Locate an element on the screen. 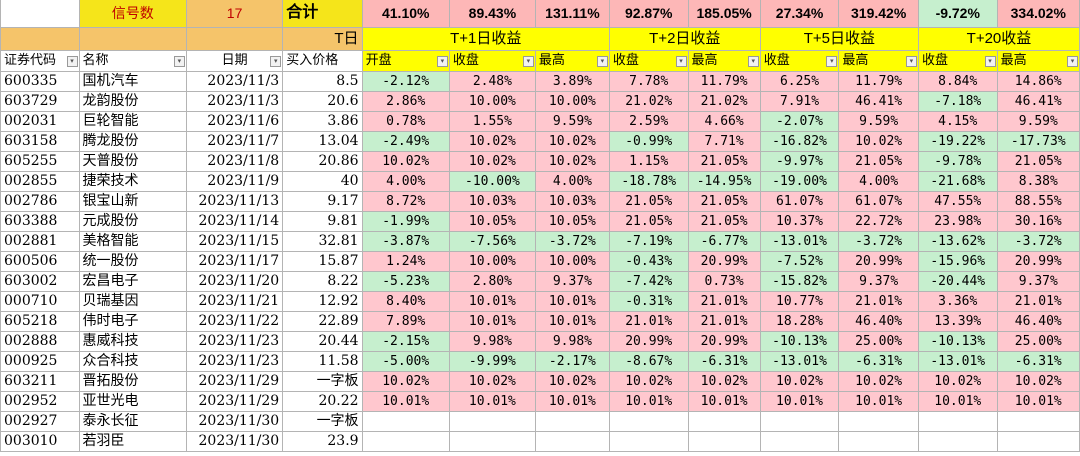 The image size is (1080, 456). cell-t20-high: 46.40% is located at coordinates (1038, 321).